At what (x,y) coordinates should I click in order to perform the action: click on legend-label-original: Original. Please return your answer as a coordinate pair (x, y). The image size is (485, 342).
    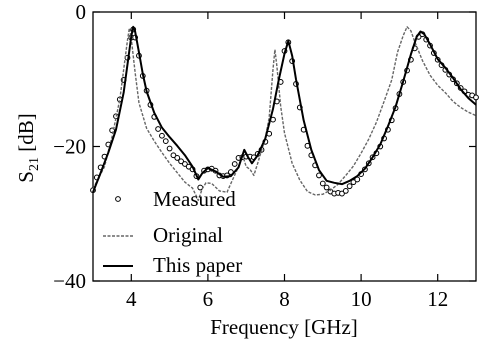
    Looking at the image, I should click on (188, 235).